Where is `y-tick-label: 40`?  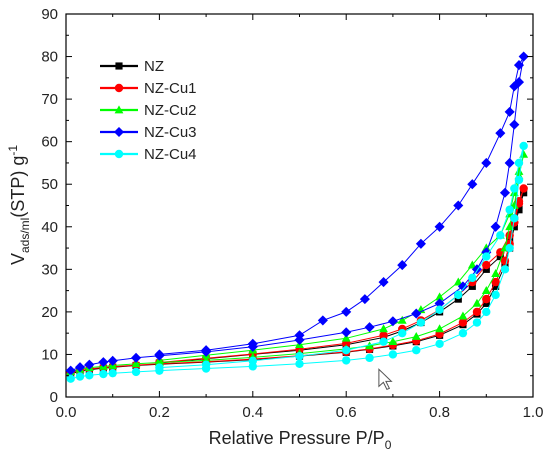
y-tick-label: 40 is located at coordinates (49, 227).